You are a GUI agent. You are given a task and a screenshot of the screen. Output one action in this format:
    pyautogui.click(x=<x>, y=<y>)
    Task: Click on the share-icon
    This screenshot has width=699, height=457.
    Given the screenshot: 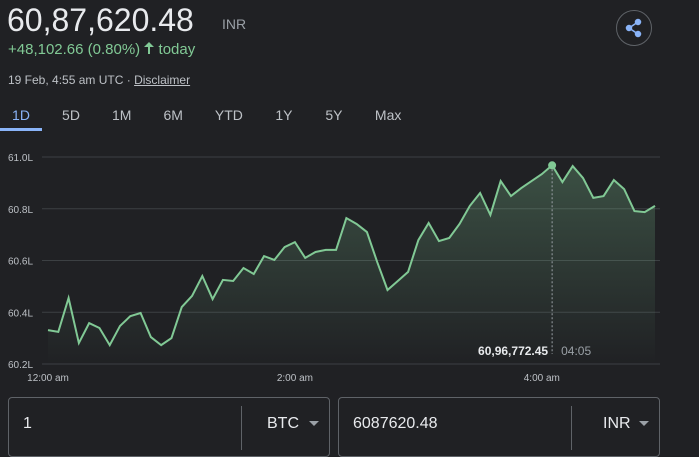 What is the action you would take?
    pyautogui.click(x=633, y=28)
    